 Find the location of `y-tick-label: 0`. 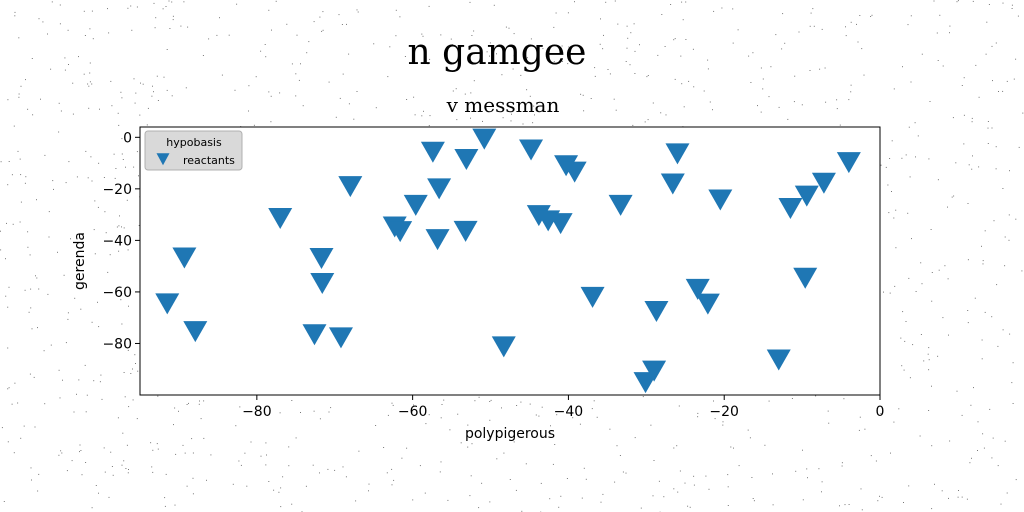

y-tick-label: 0 is located at coordinates (127, 138).